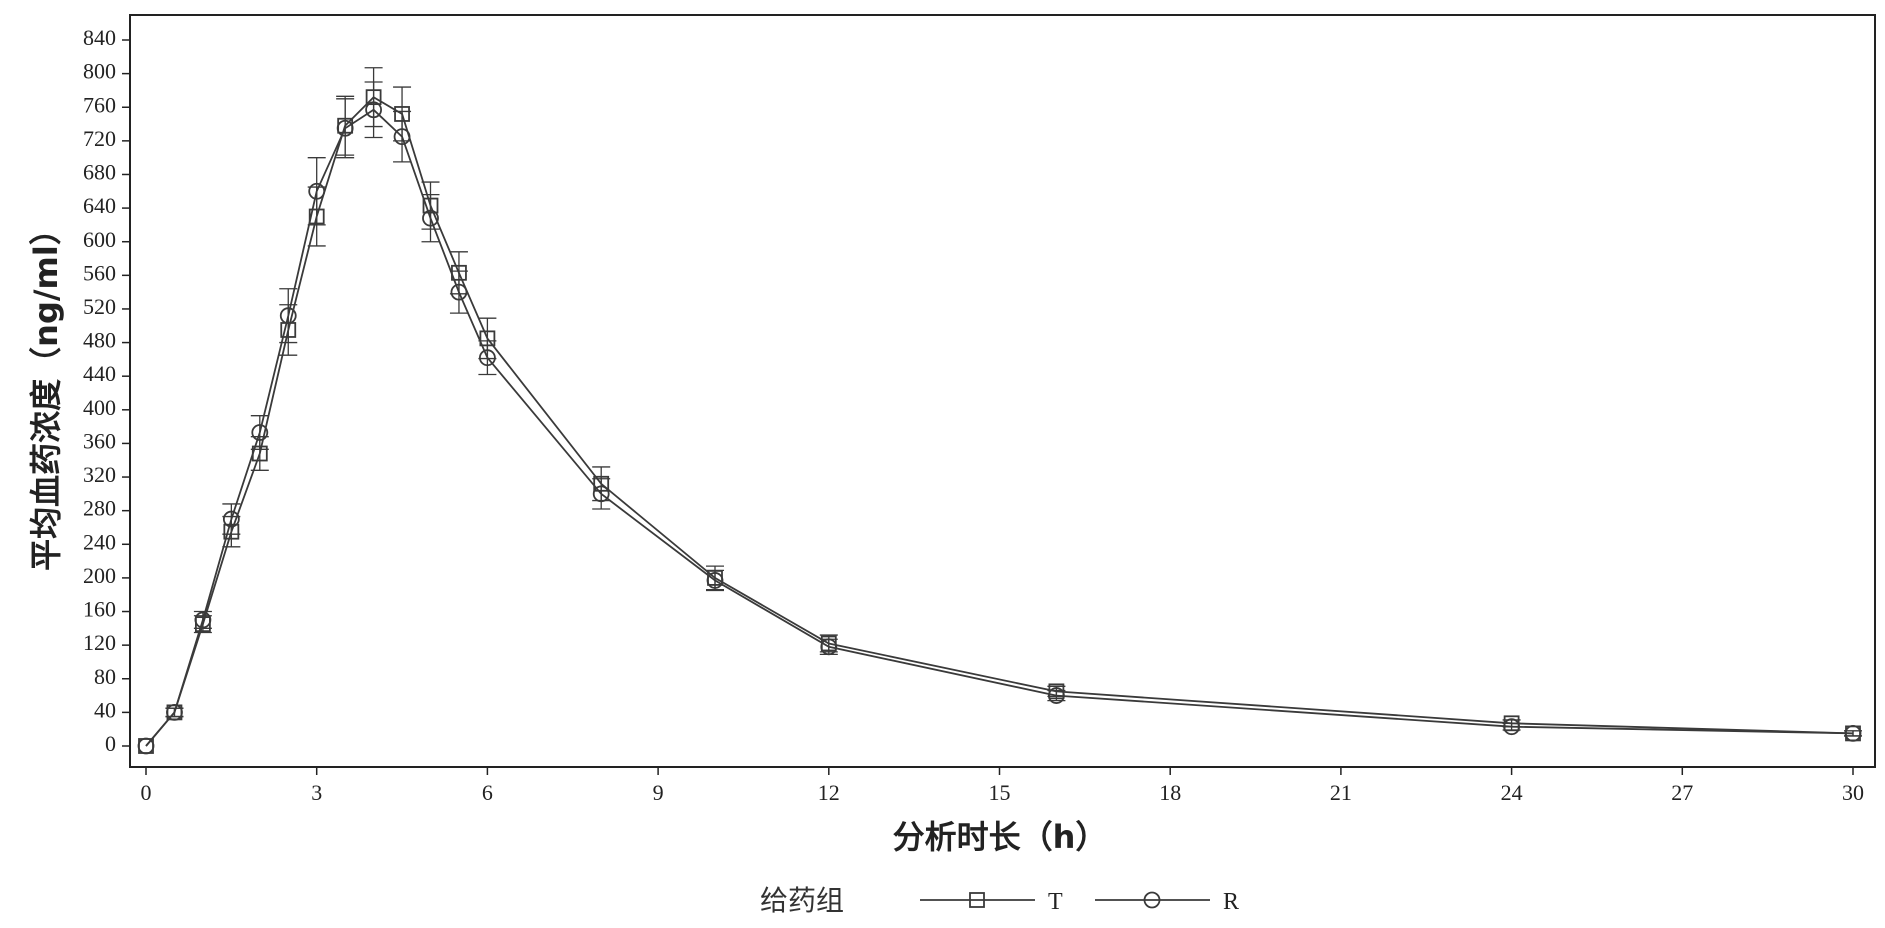 This screenshot has height=928, width=1885. What do you see at coordinates (1512, 792) in the screenshot?
I see `x-tick-label: 24` at bounding box center [1512, 792].